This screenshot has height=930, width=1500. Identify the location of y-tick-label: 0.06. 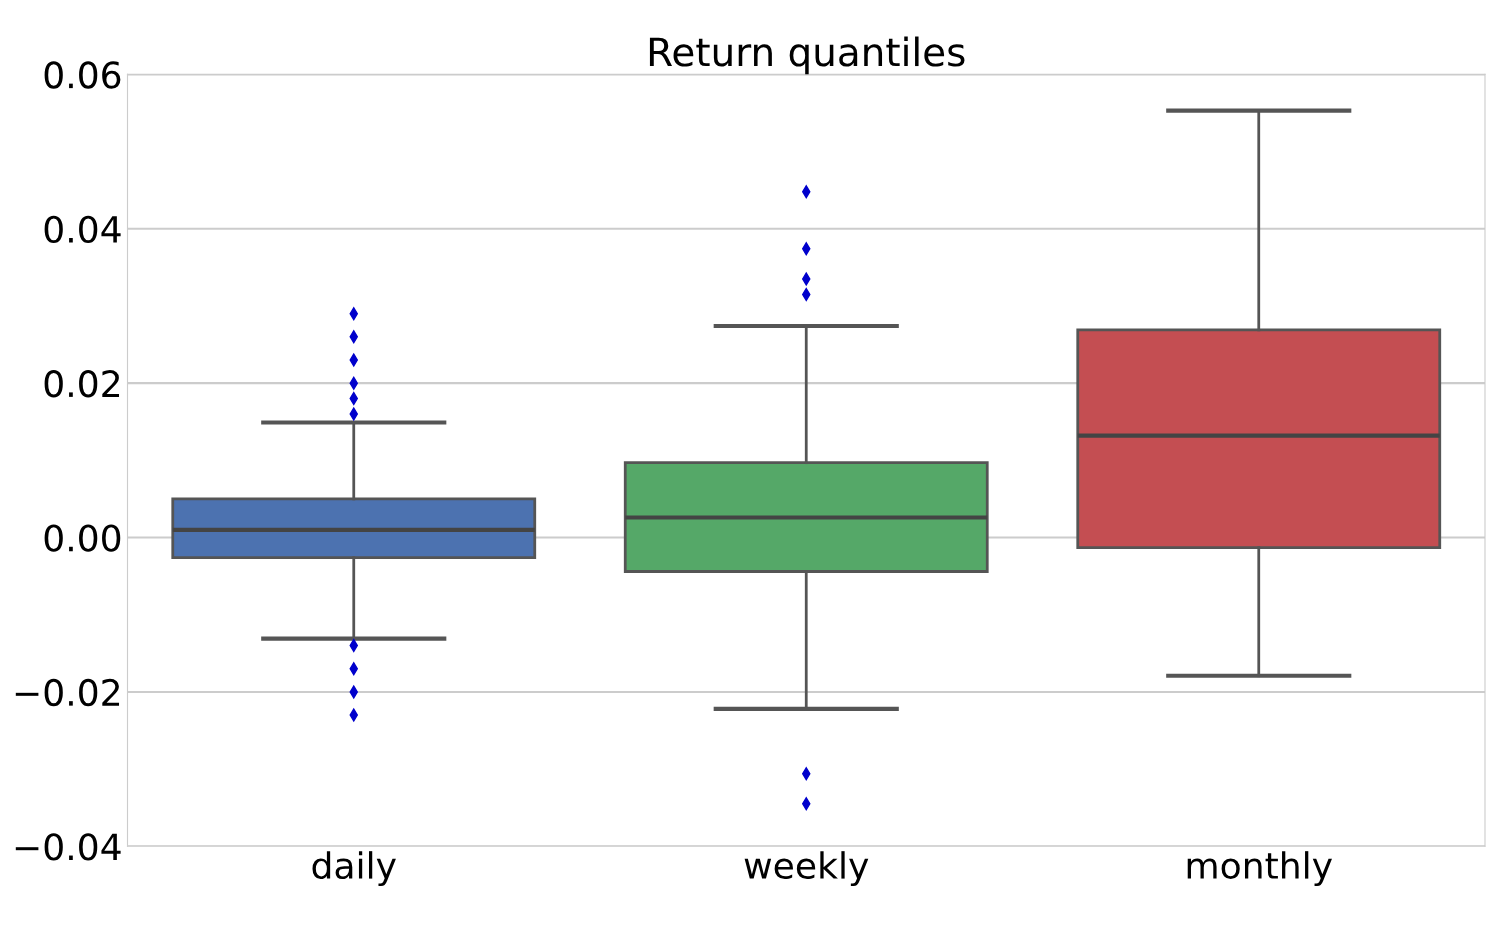
(82, 75).